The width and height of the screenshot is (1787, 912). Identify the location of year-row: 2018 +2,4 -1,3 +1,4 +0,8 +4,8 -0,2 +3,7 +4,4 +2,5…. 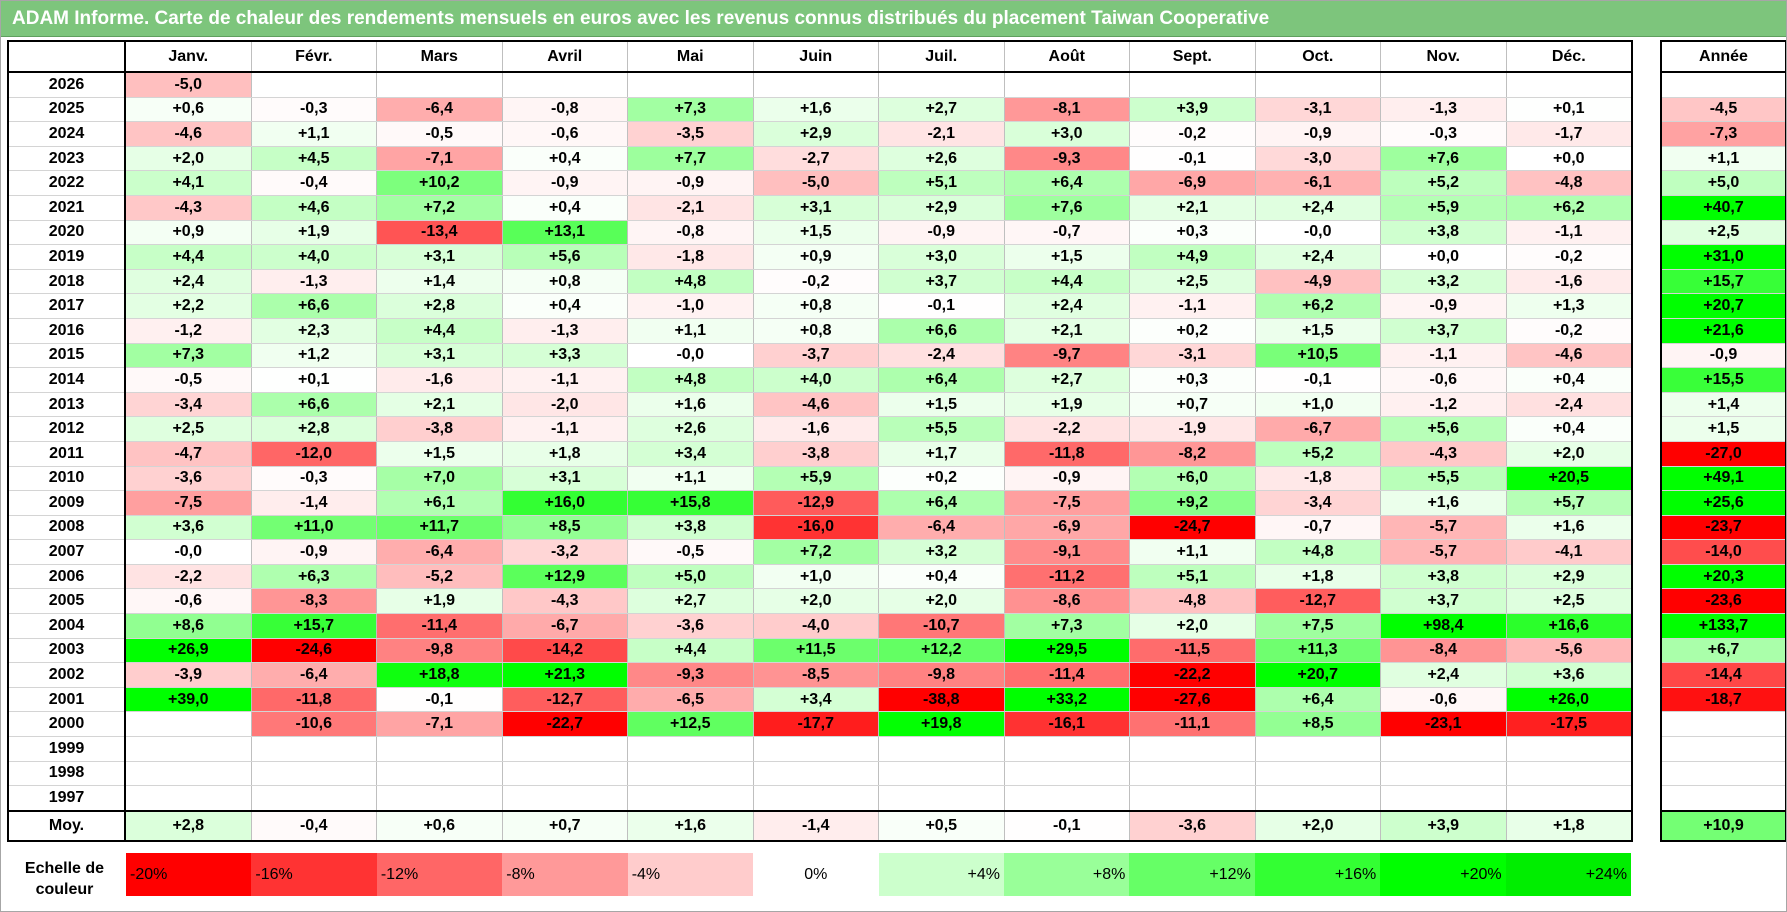
(820, 282).